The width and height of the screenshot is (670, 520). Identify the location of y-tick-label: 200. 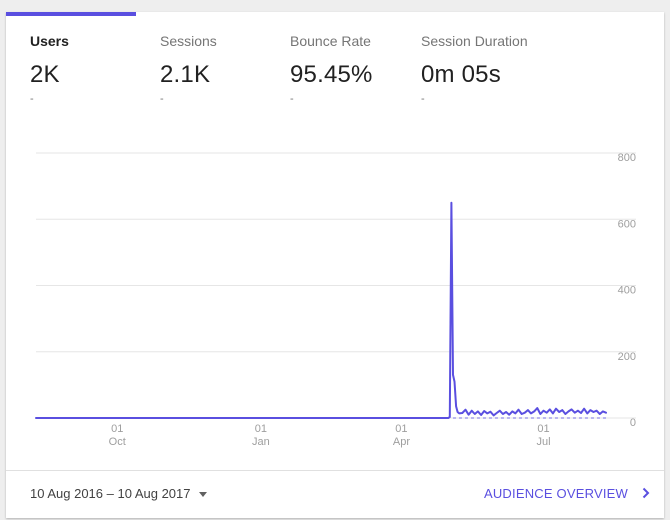
(627, 357).